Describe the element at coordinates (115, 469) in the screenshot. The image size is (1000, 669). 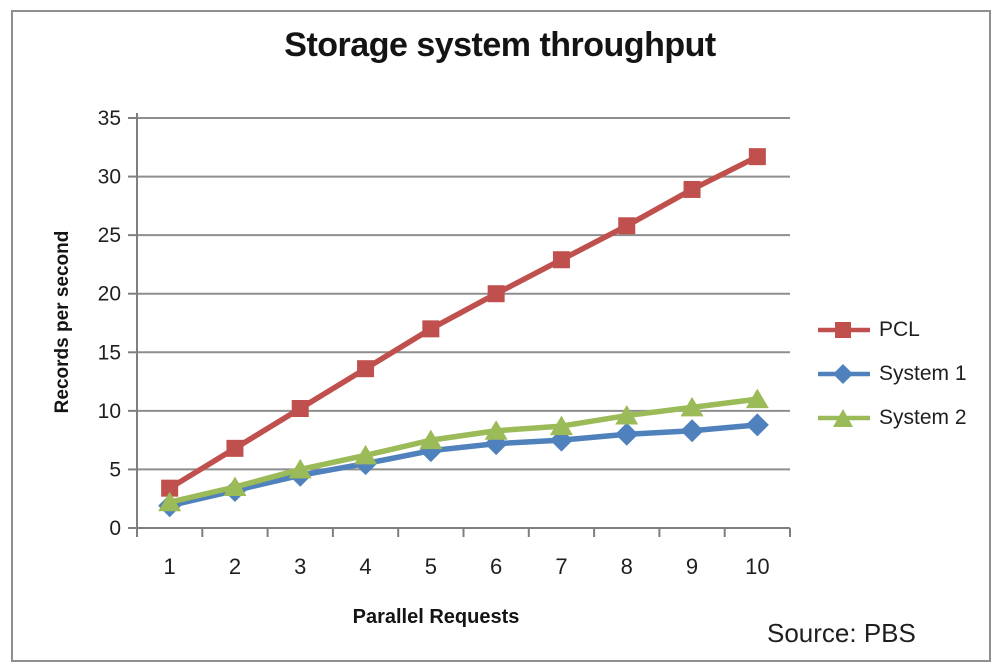
I see `y-tick-label-5: 5` at that location.